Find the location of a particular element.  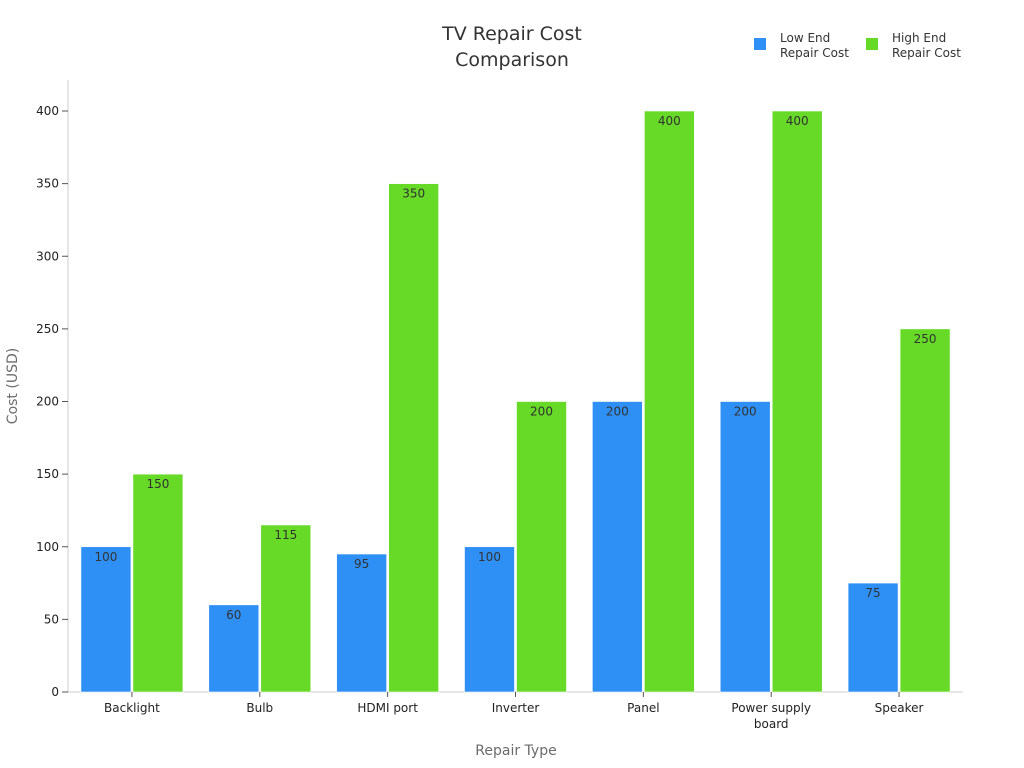

data-label: 95 is located at coordinates (361, 564).